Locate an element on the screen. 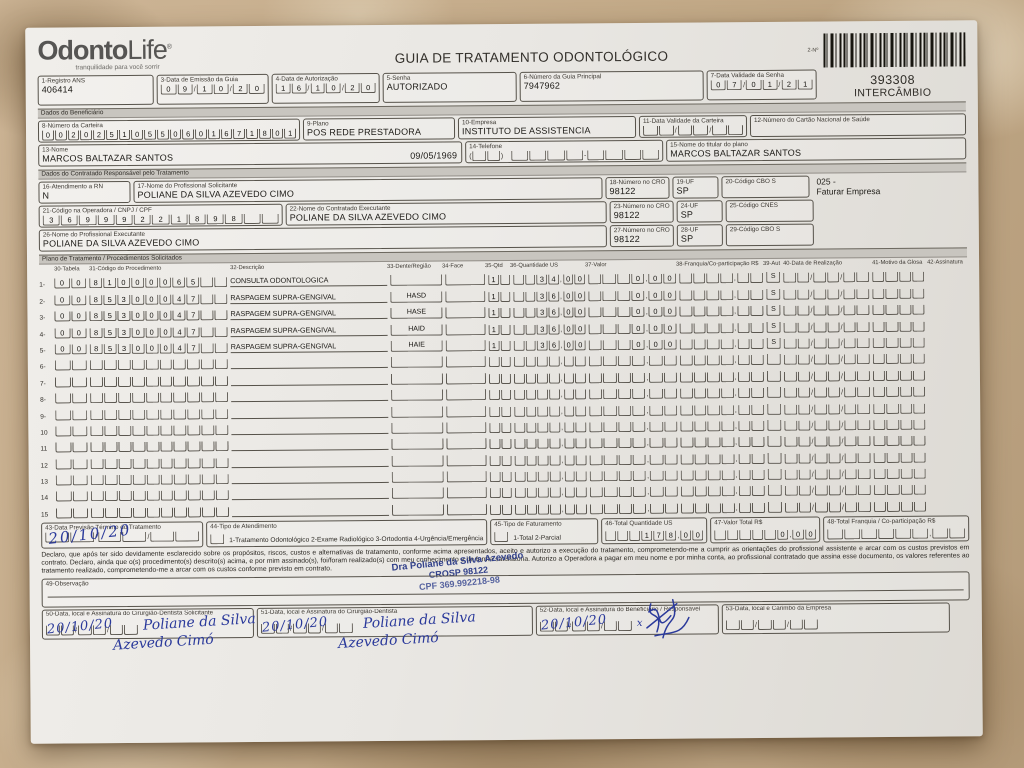  beneficiario-x-mark: x is located at coordinates (639, 624).